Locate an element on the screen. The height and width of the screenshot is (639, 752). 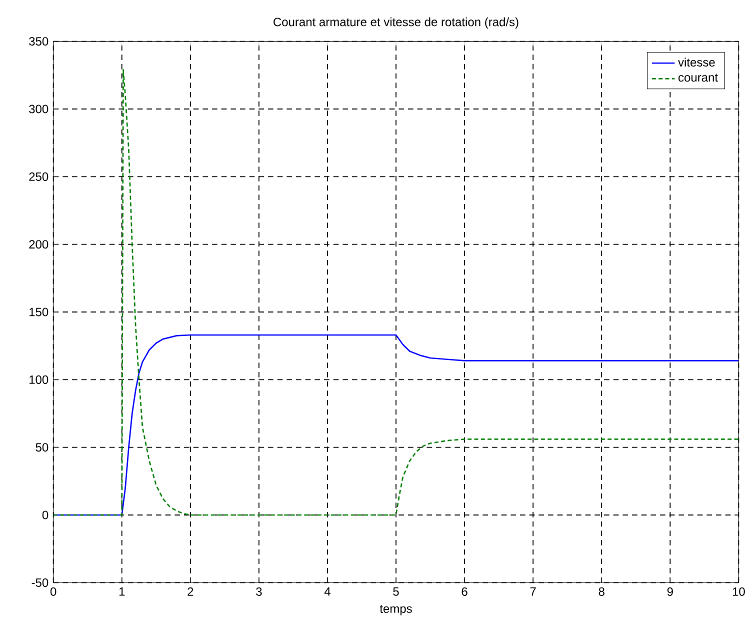
x-axis-title: temps is located at coordinates (396, 610).